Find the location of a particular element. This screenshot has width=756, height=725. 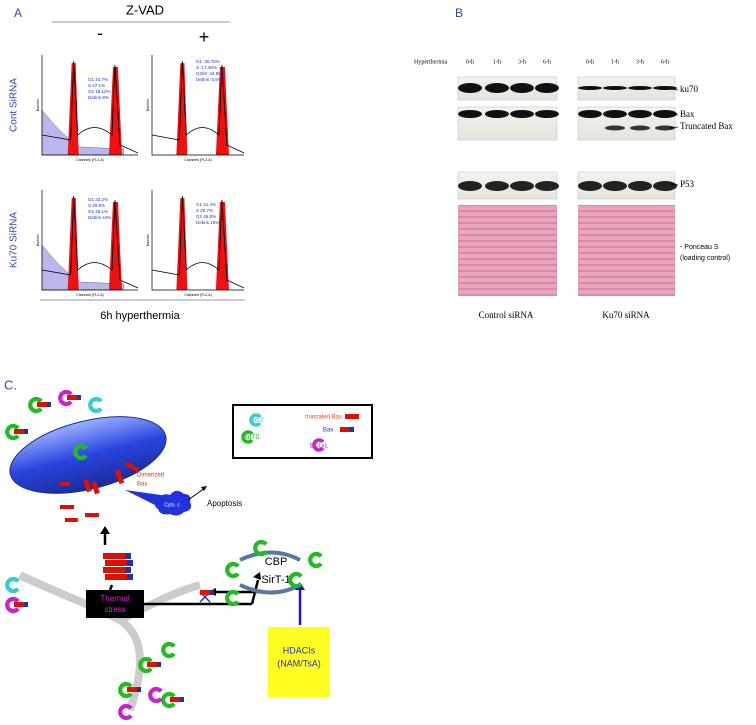

cloud is located at coordinates (173, 503).